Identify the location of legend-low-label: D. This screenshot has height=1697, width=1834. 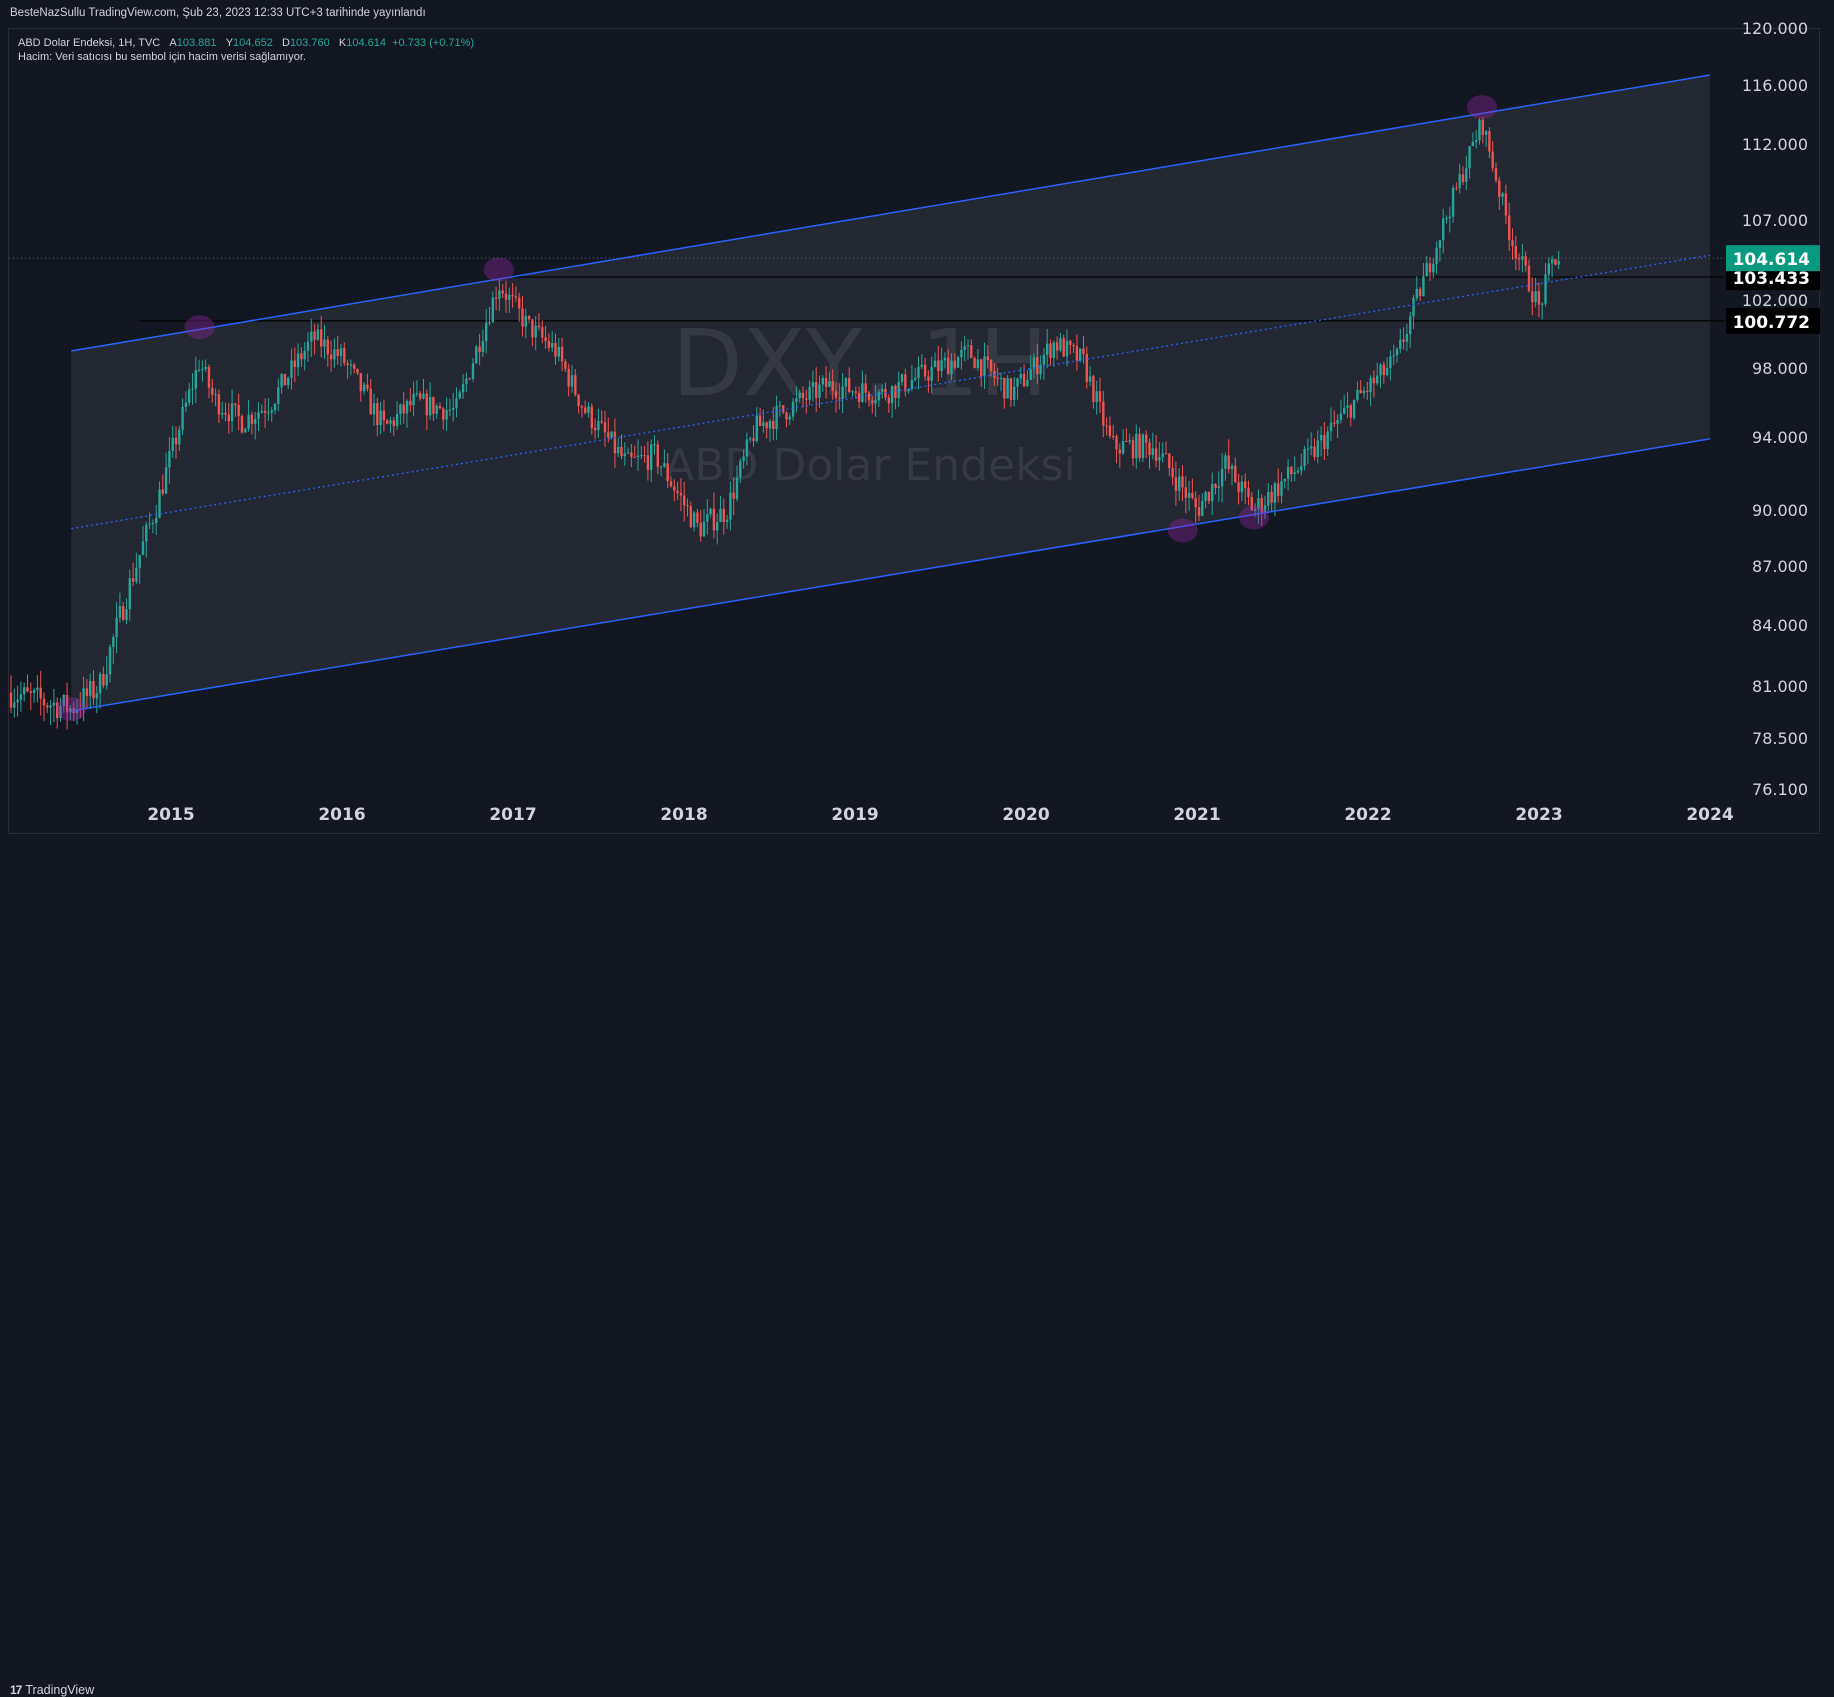
(285, 43).